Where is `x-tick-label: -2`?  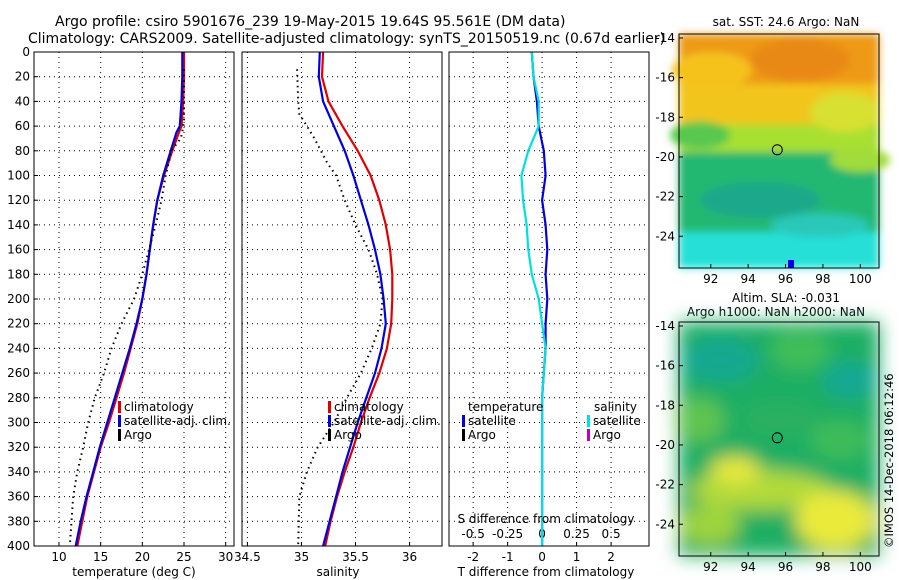 x-tick-label: -2 is located at coordinates (473, 557).